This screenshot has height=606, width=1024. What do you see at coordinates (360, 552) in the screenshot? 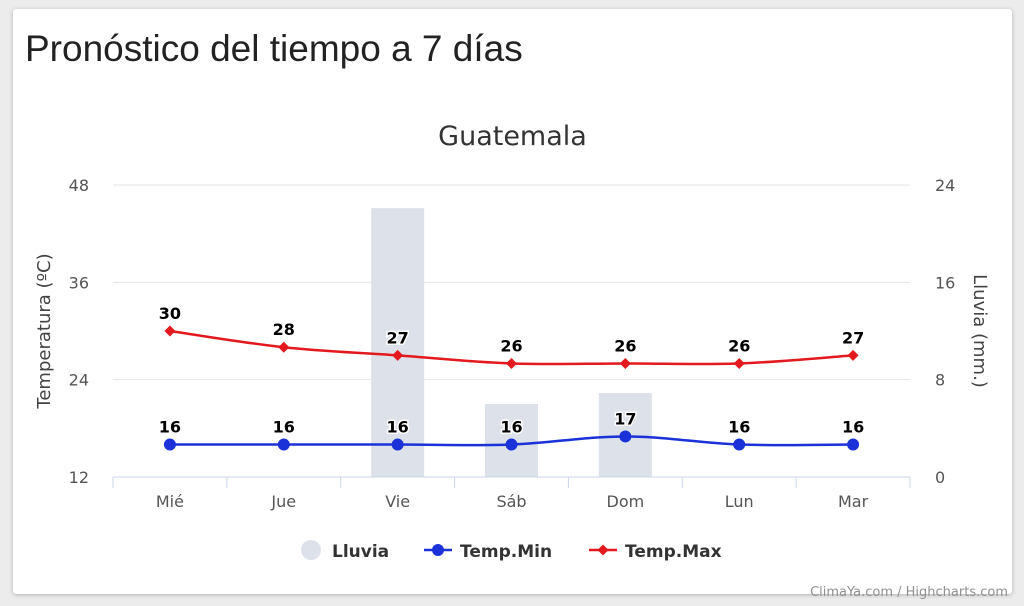
I see `legend-lluvia-label: Lluvia` at bounding box center [360, 552].